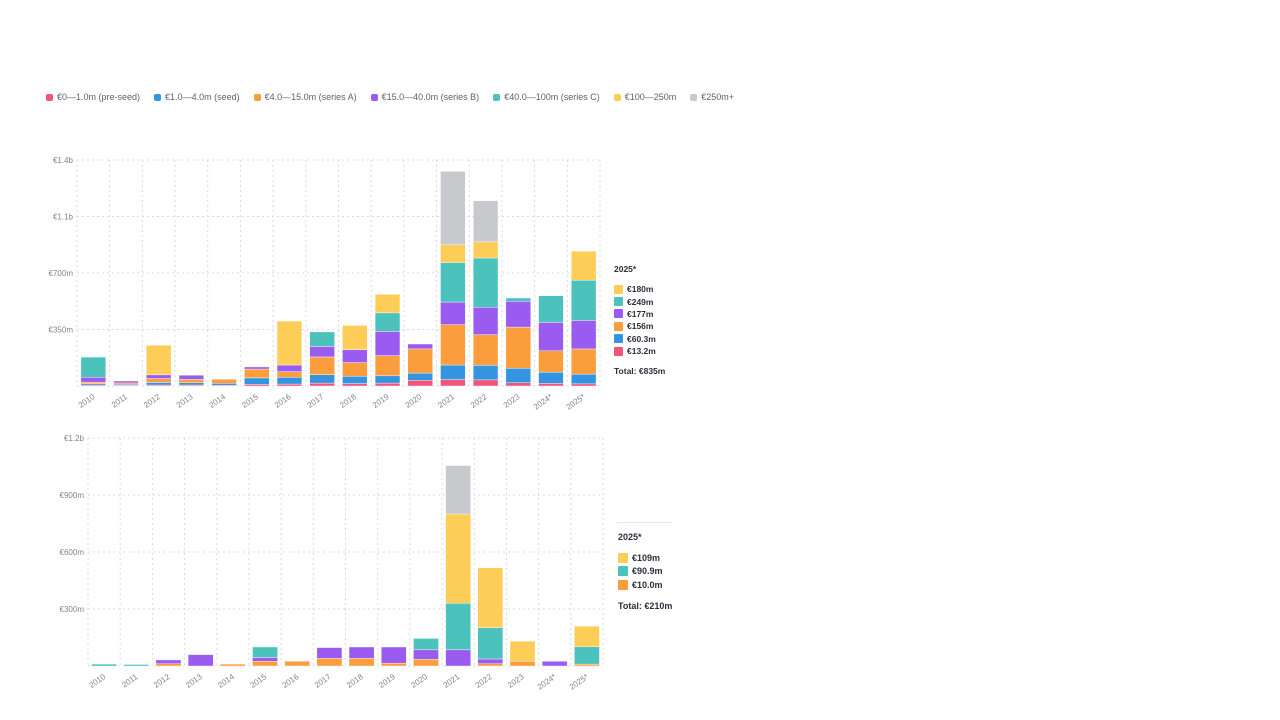  I want to click on bar-segment-preseed-2017, so click(322, 384).